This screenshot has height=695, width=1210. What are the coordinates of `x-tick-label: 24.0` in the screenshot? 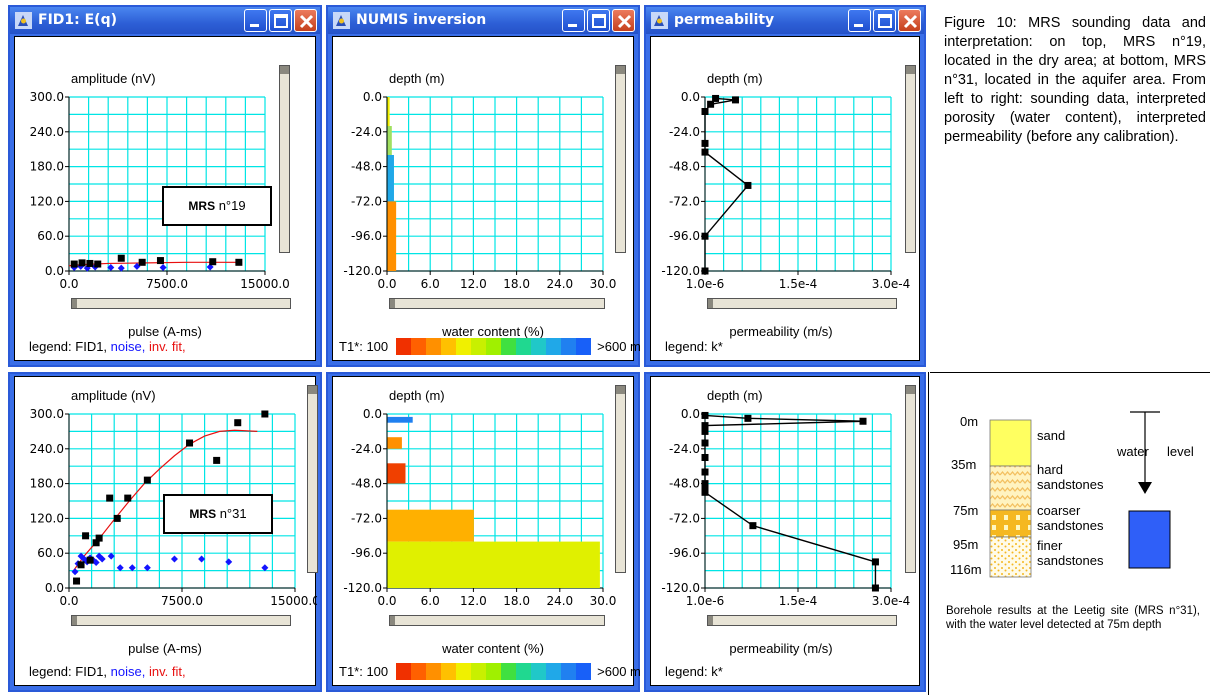 It's located at (559, 601).